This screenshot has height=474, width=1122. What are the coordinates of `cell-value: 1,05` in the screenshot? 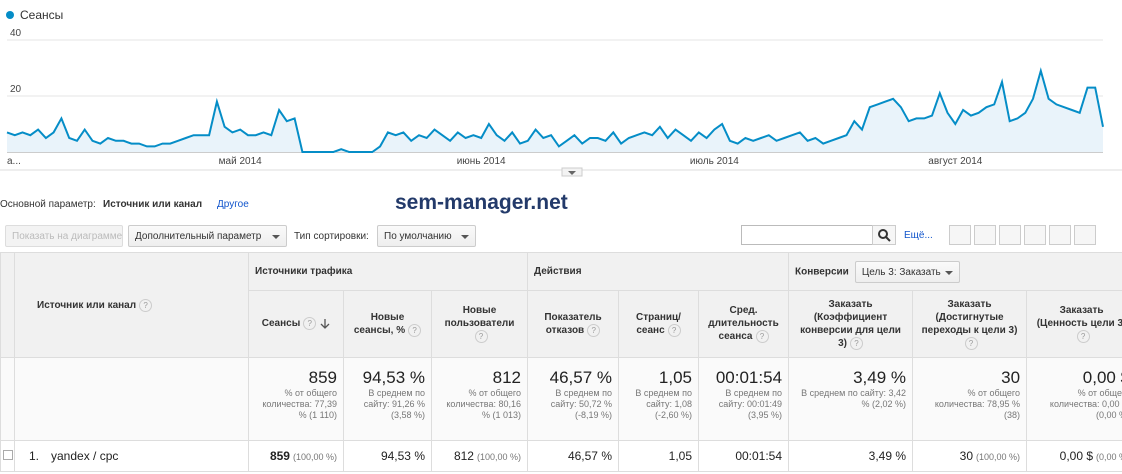 It's located at (680, 456).